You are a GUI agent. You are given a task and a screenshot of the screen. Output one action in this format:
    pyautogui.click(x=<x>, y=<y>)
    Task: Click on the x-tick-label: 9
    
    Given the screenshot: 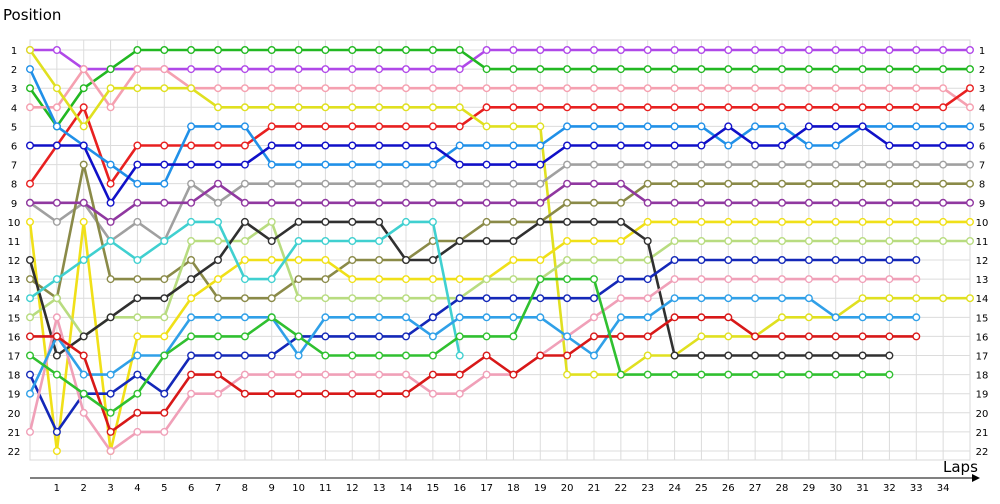 What is the action you would take?
    pyautogui.click(x=272, y=488)
    